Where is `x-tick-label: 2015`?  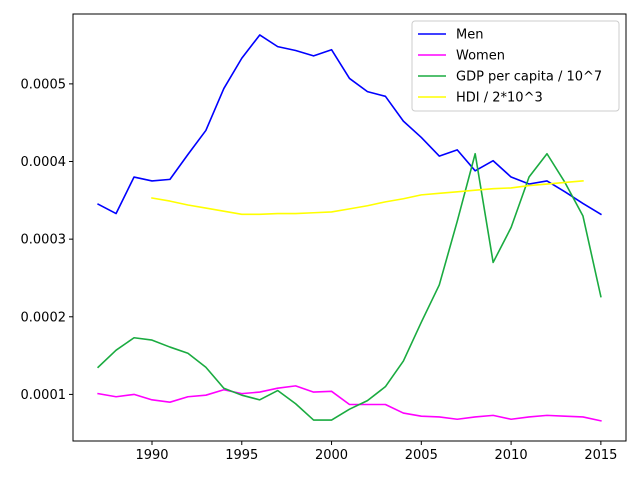 x-tick-label: 2015 is located at coordinates (600, 455).